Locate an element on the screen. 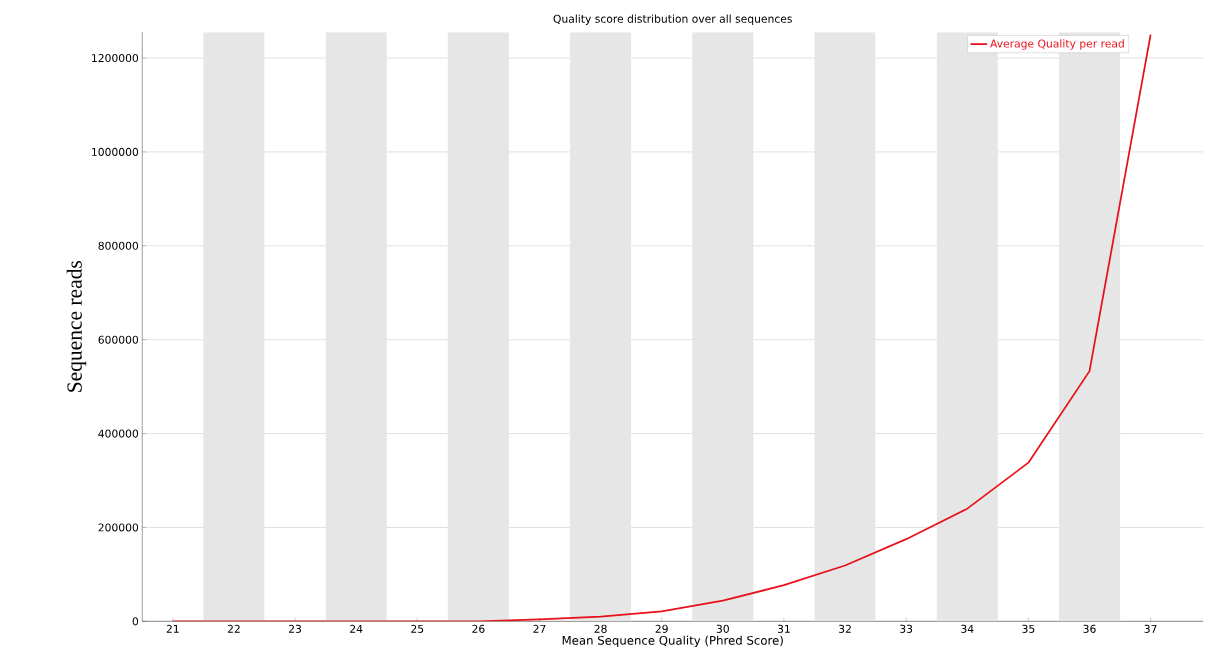  y-tick-label: 0 is located at coordinates (135, 621).